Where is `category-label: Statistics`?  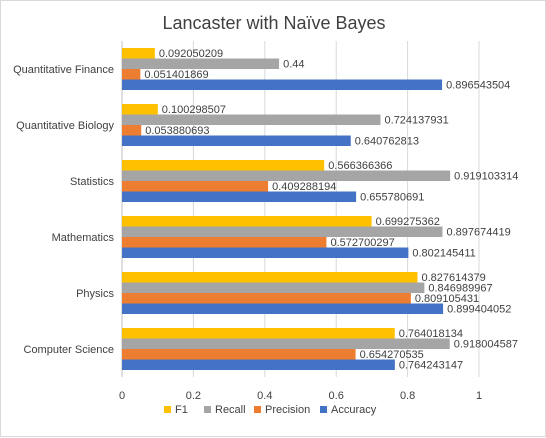 category-label: Statistics is located at coordinates (92, 182).